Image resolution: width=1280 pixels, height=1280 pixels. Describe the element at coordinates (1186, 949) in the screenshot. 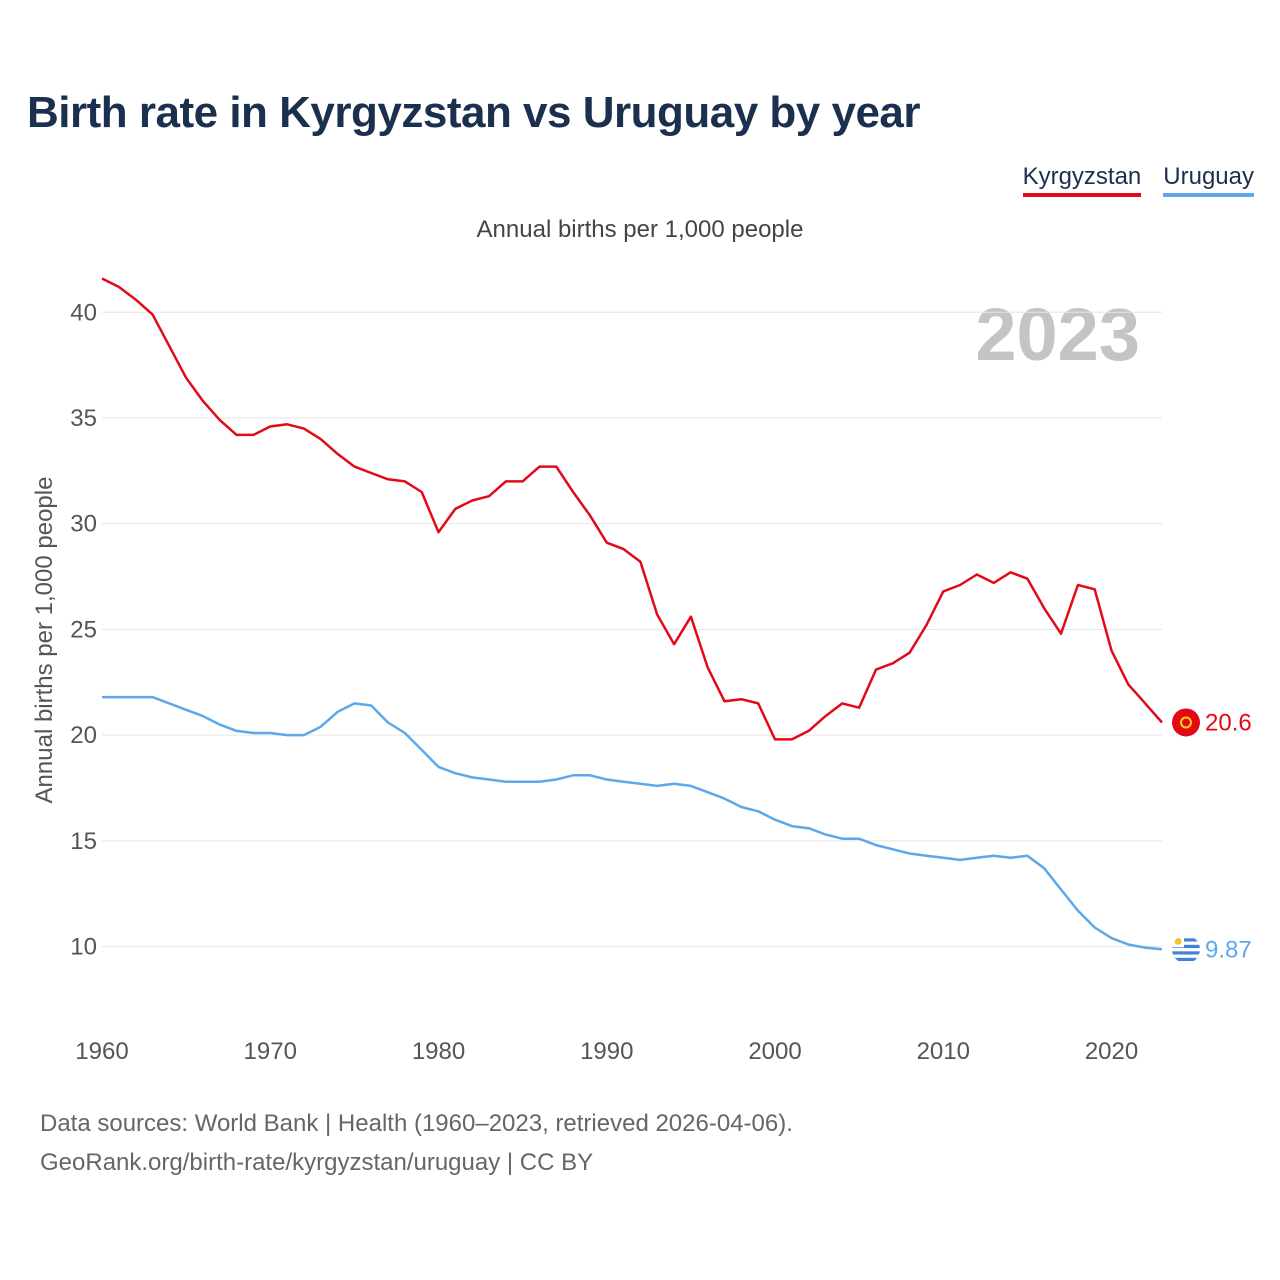

I see `uruguay-flag-icon` at that location.